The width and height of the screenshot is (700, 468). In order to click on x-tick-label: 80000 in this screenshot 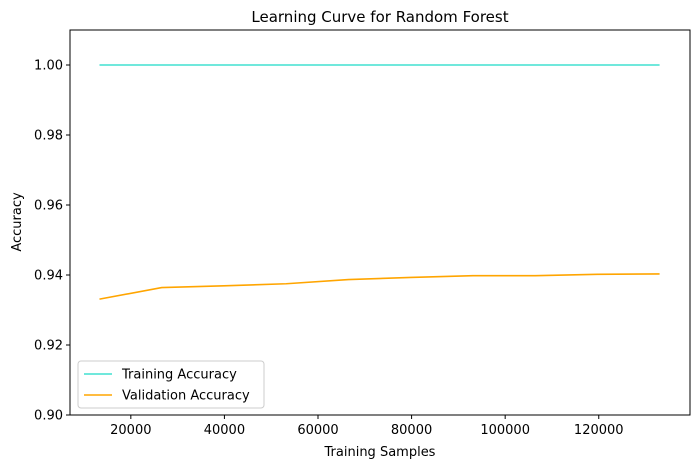, I will do `click(411, 430)`.